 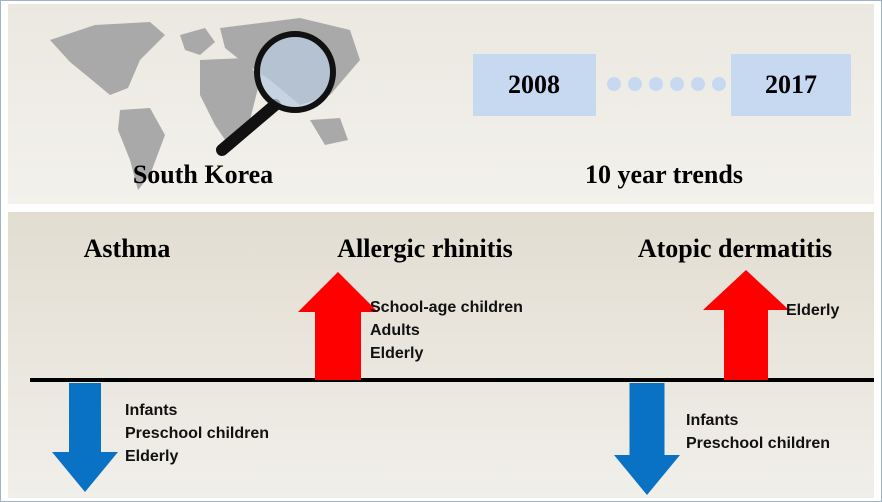 I want to click on group-label: School-age children, so click(x=446, y=307).